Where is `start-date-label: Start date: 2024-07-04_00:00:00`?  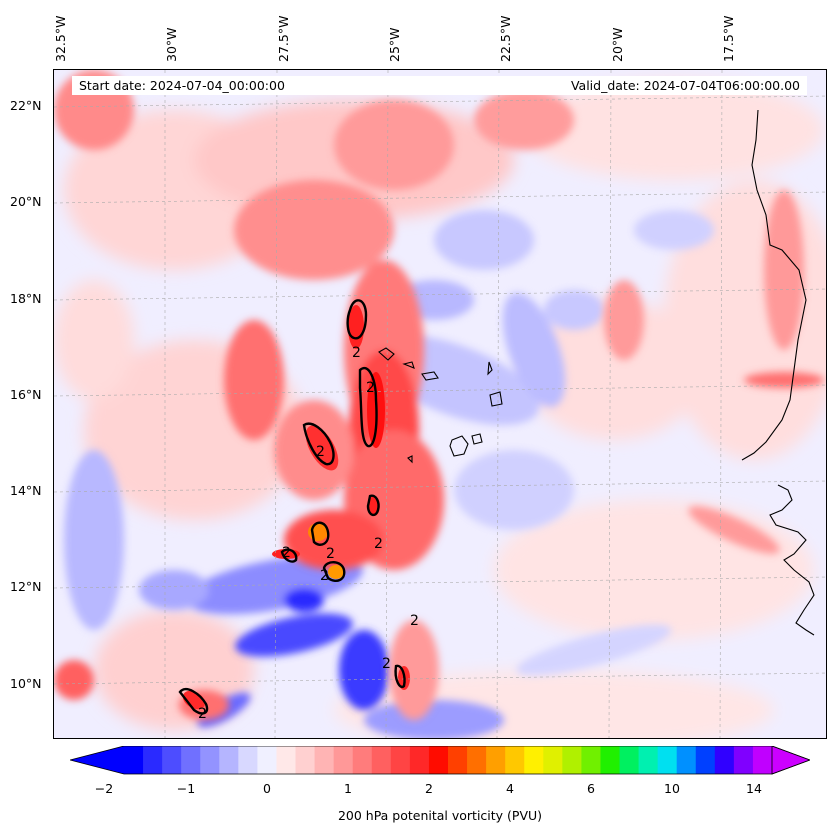 start-date-label: Start date: 2024-07-04_00:00:00 is located at coordinates (182, 85).